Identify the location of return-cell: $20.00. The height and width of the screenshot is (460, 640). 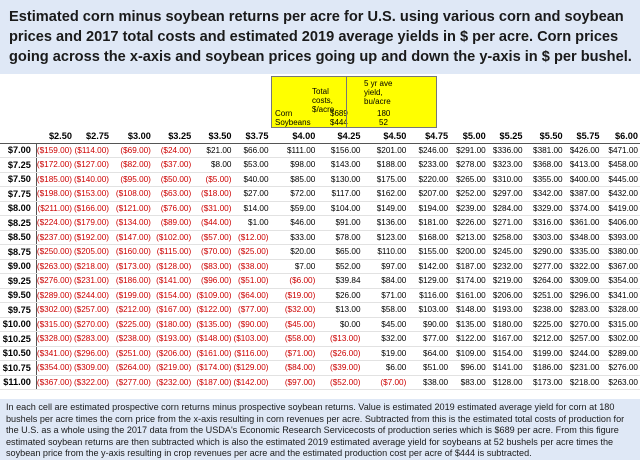
(294, 252).